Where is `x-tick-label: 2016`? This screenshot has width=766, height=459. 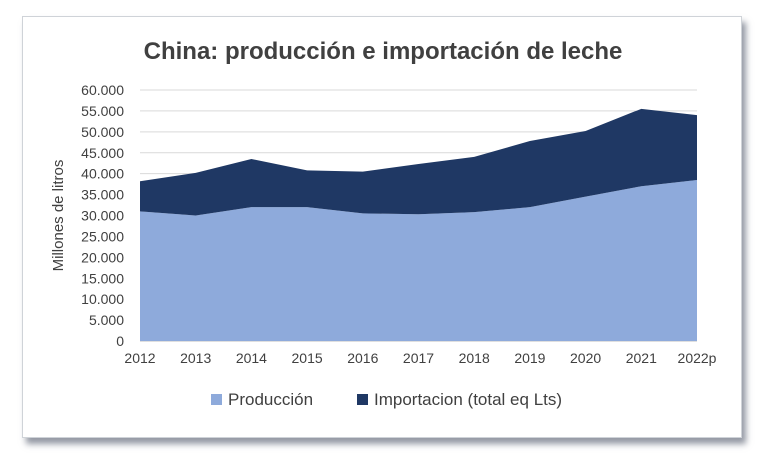 x-tick-label: 2016 is located at coordinates (362, 358).